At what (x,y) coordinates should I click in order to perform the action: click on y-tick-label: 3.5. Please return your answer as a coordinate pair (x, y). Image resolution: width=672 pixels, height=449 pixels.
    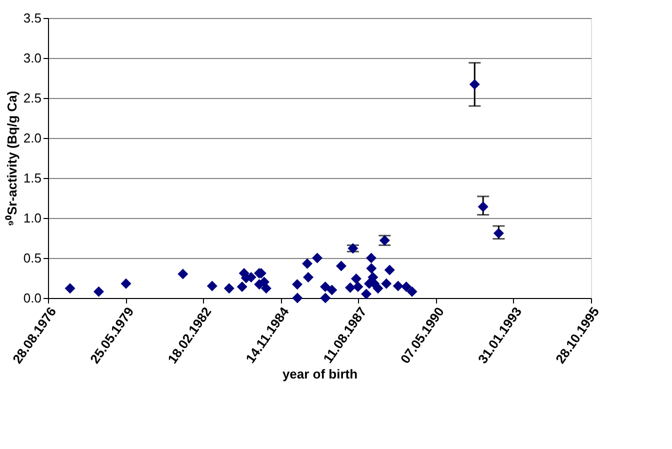
    Looking at the image, I should click on (32, 18).